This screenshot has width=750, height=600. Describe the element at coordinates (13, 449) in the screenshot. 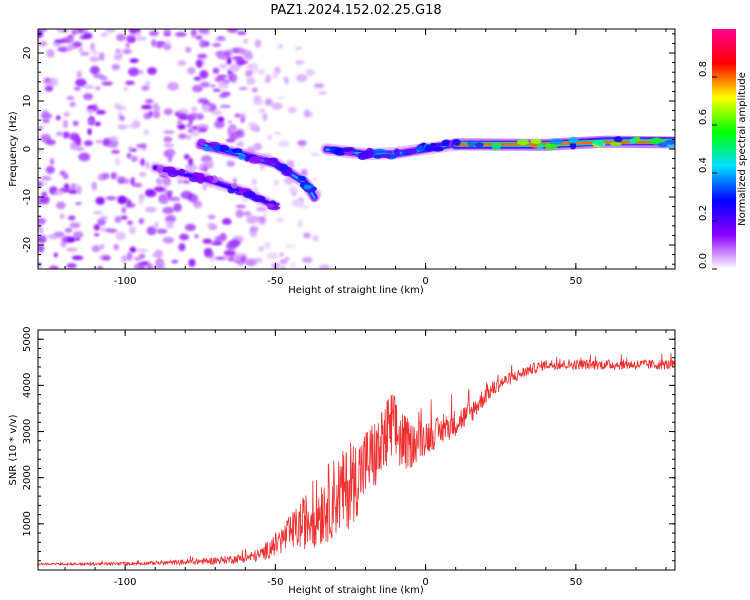

I see `snr-y-axis-label: SNR (10 * v/v)` at that location.